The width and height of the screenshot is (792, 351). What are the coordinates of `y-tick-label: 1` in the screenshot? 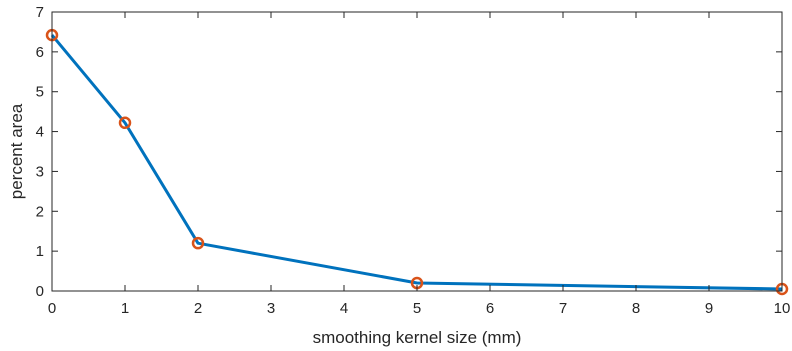 It's located at (40, 251).